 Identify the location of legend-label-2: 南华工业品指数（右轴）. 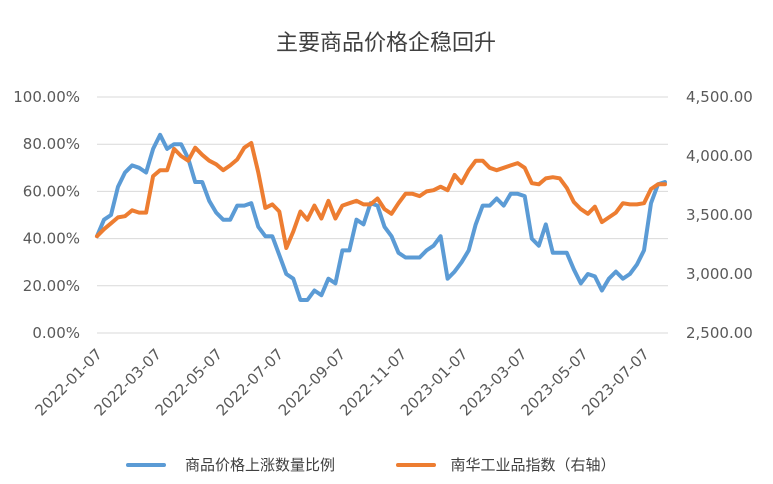
(532, 465).